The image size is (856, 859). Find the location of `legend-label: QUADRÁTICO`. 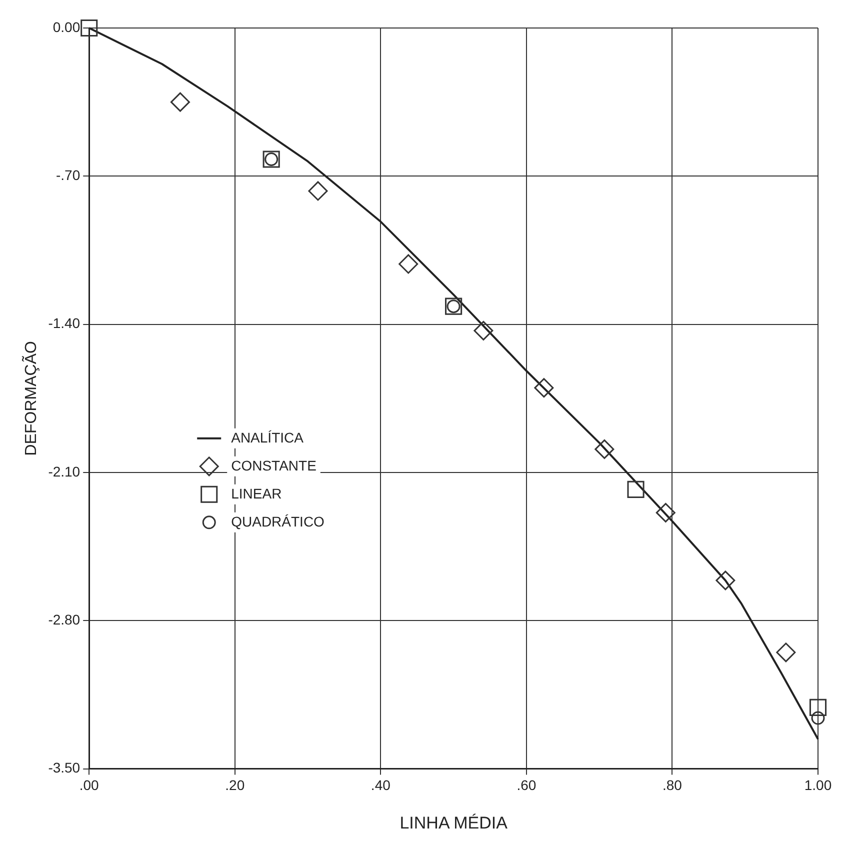

legend-label: QUADRÁTICO is located at coordinates (278, 521).